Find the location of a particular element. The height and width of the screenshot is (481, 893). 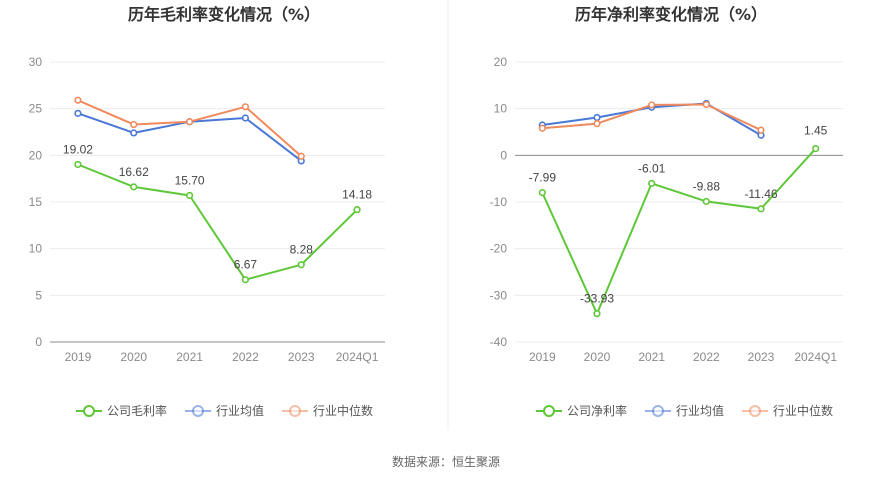

data-label: -11.46 is located at coordinates (760, 194).